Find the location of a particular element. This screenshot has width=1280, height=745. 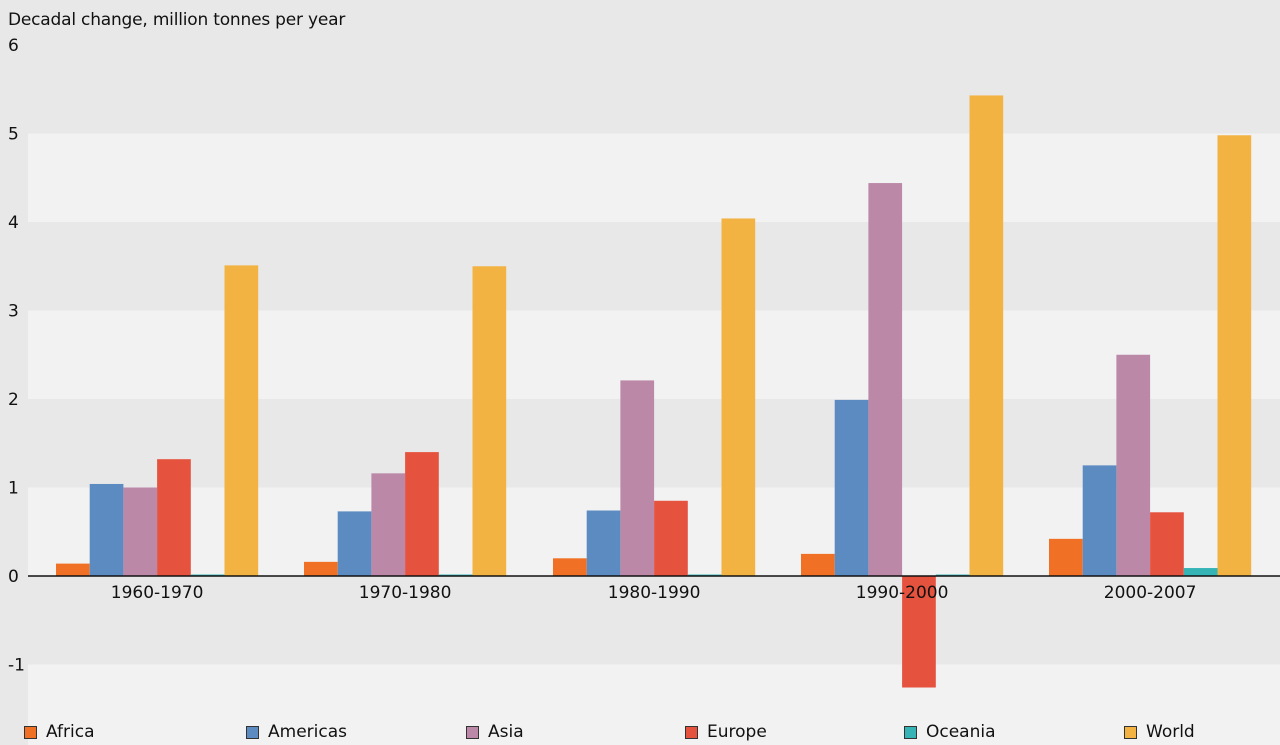

y-axis-label: Decadal change, million tonnes per year is located at coordinates (177, 20).